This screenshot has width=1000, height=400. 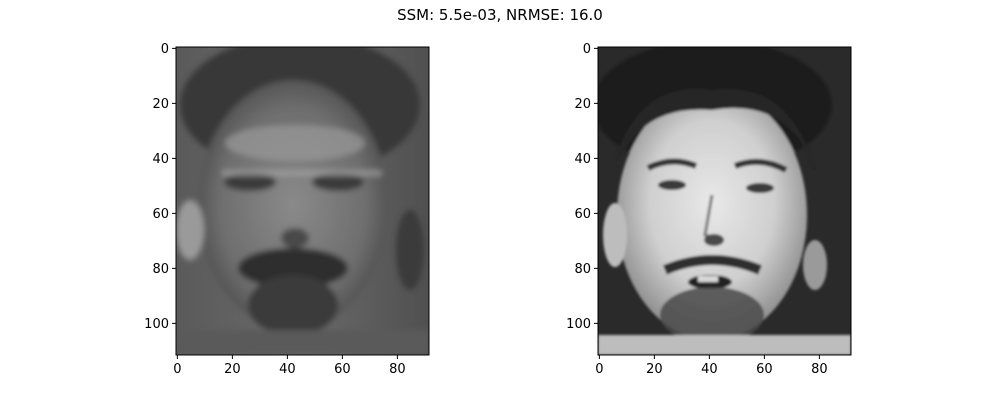 What do you see at coordinates (160, 269) in the screenshot?
I see `left-ytick-label-80: 80` at bounding box center [160, 269].